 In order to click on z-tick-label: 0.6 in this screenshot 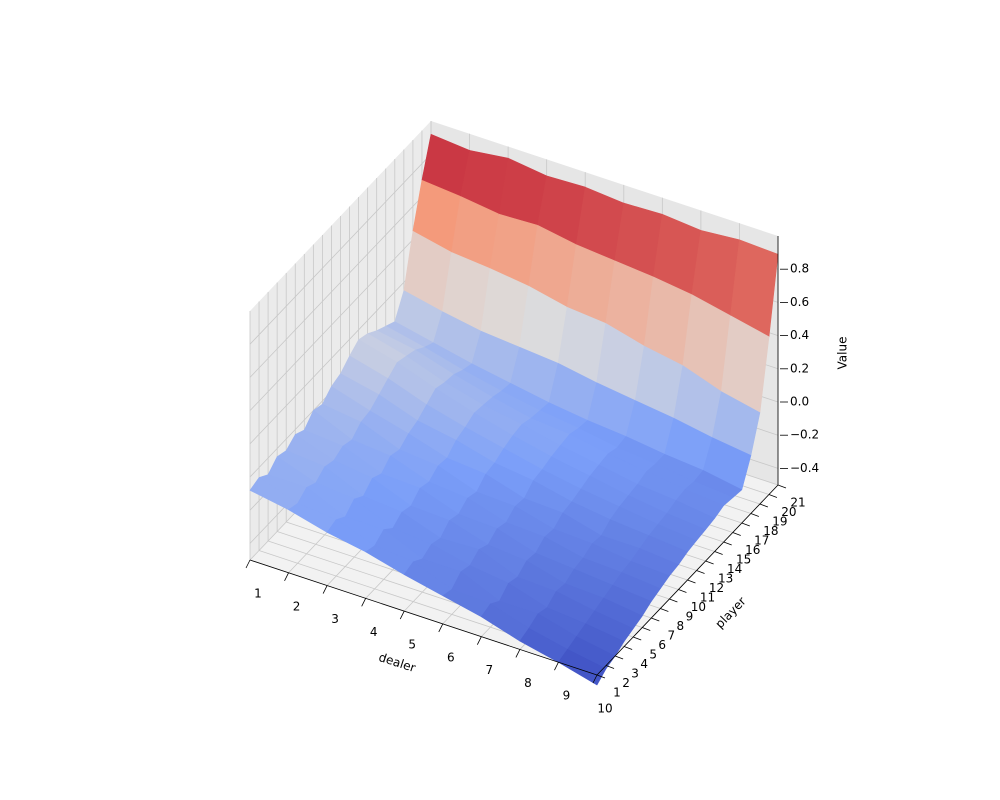, I will do `click(799, 302)`.